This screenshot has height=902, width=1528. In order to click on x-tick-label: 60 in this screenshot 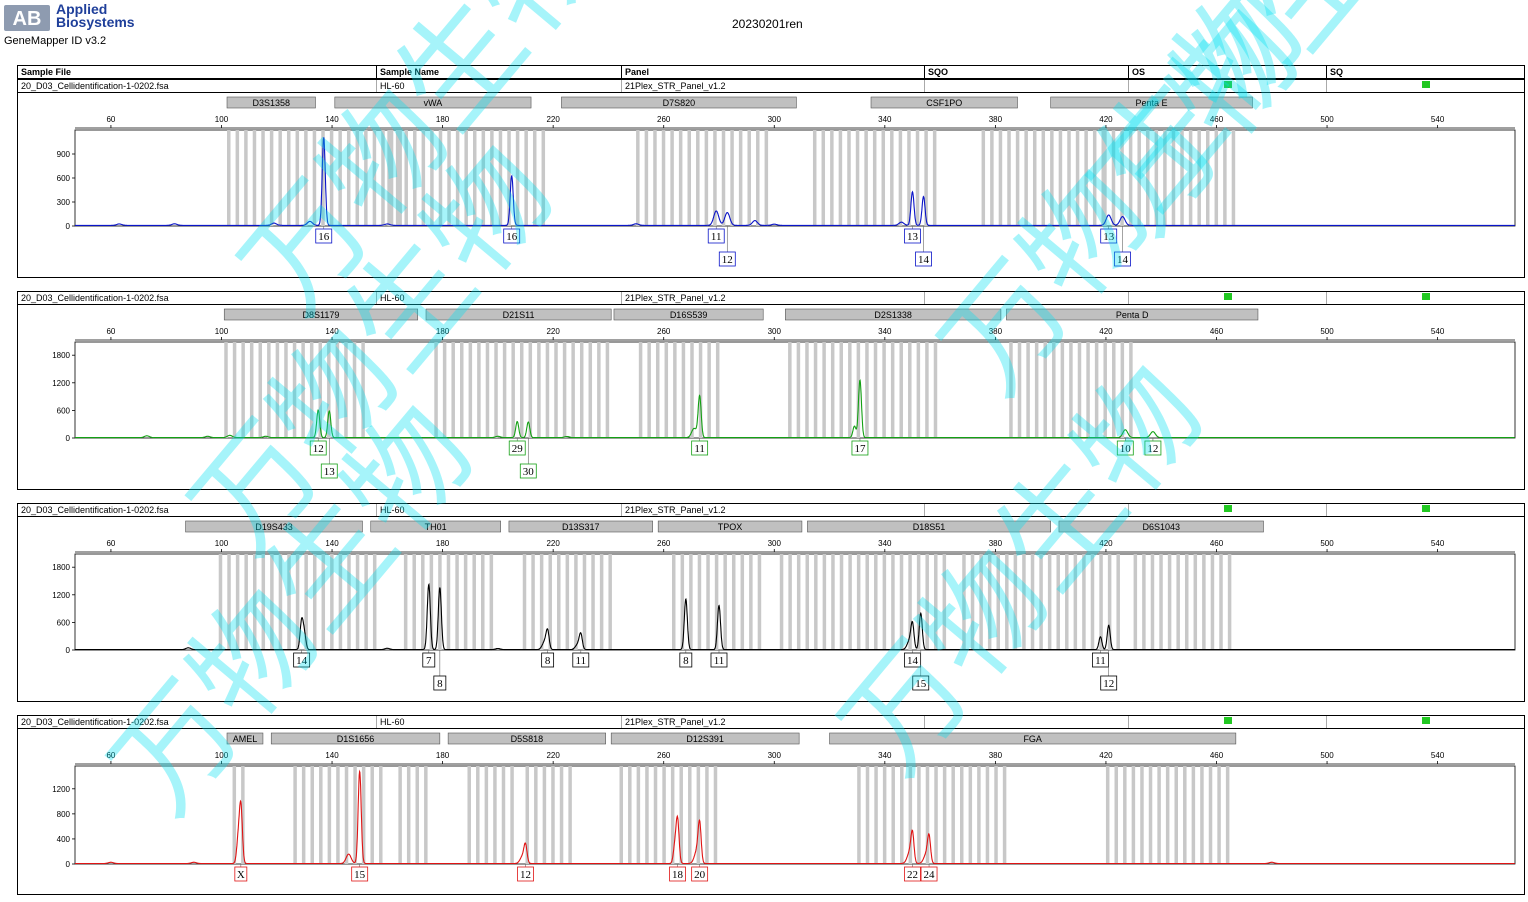, I will do `click(110, 331)`.